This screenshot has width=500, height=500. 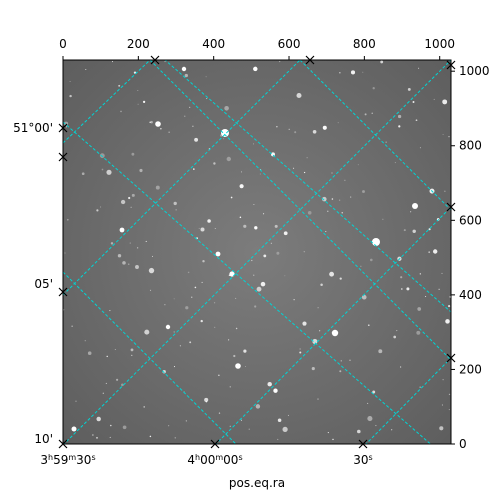 I want to click on ra-tick-label-3: 30s, so click(x=362, y=460).